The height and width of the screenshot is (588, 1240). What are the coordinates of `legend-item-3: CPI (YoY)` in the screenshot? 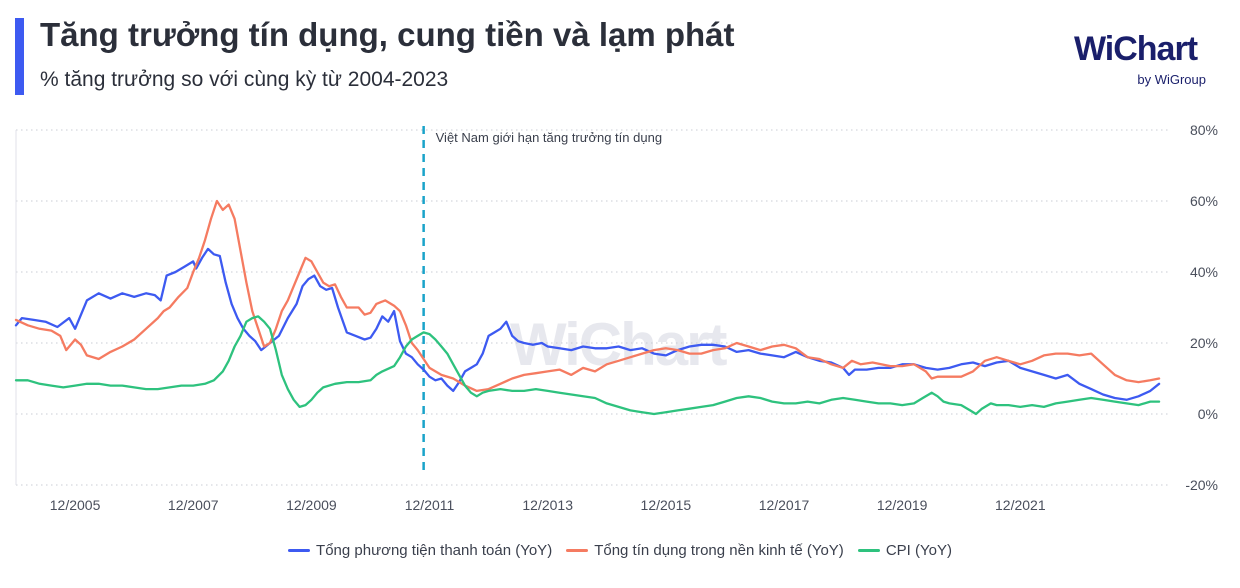 It's located at (904, 550).